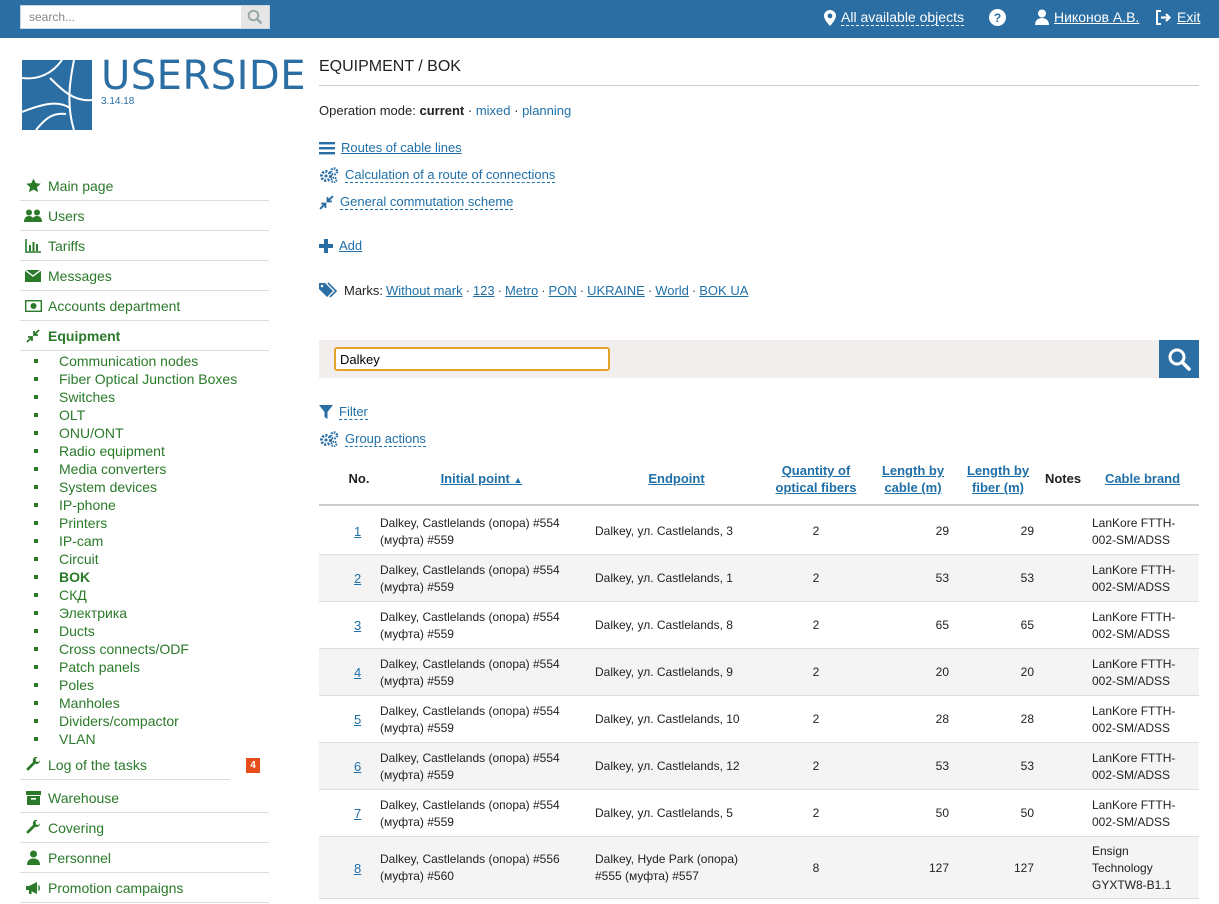 Image resolution: width=1219 pixels, height=904 pixels. Describe the element at coordinates (93, 613) in the screenshot. I see `subitem-label: Электрика` at that location.